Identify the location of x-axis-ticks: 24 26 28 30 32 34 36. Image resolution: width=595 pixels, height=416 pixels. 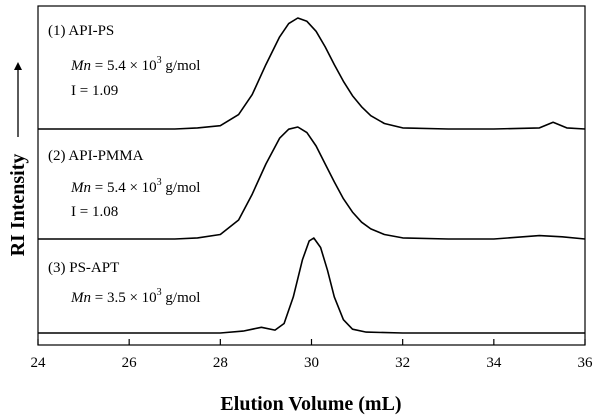
(312, 355).